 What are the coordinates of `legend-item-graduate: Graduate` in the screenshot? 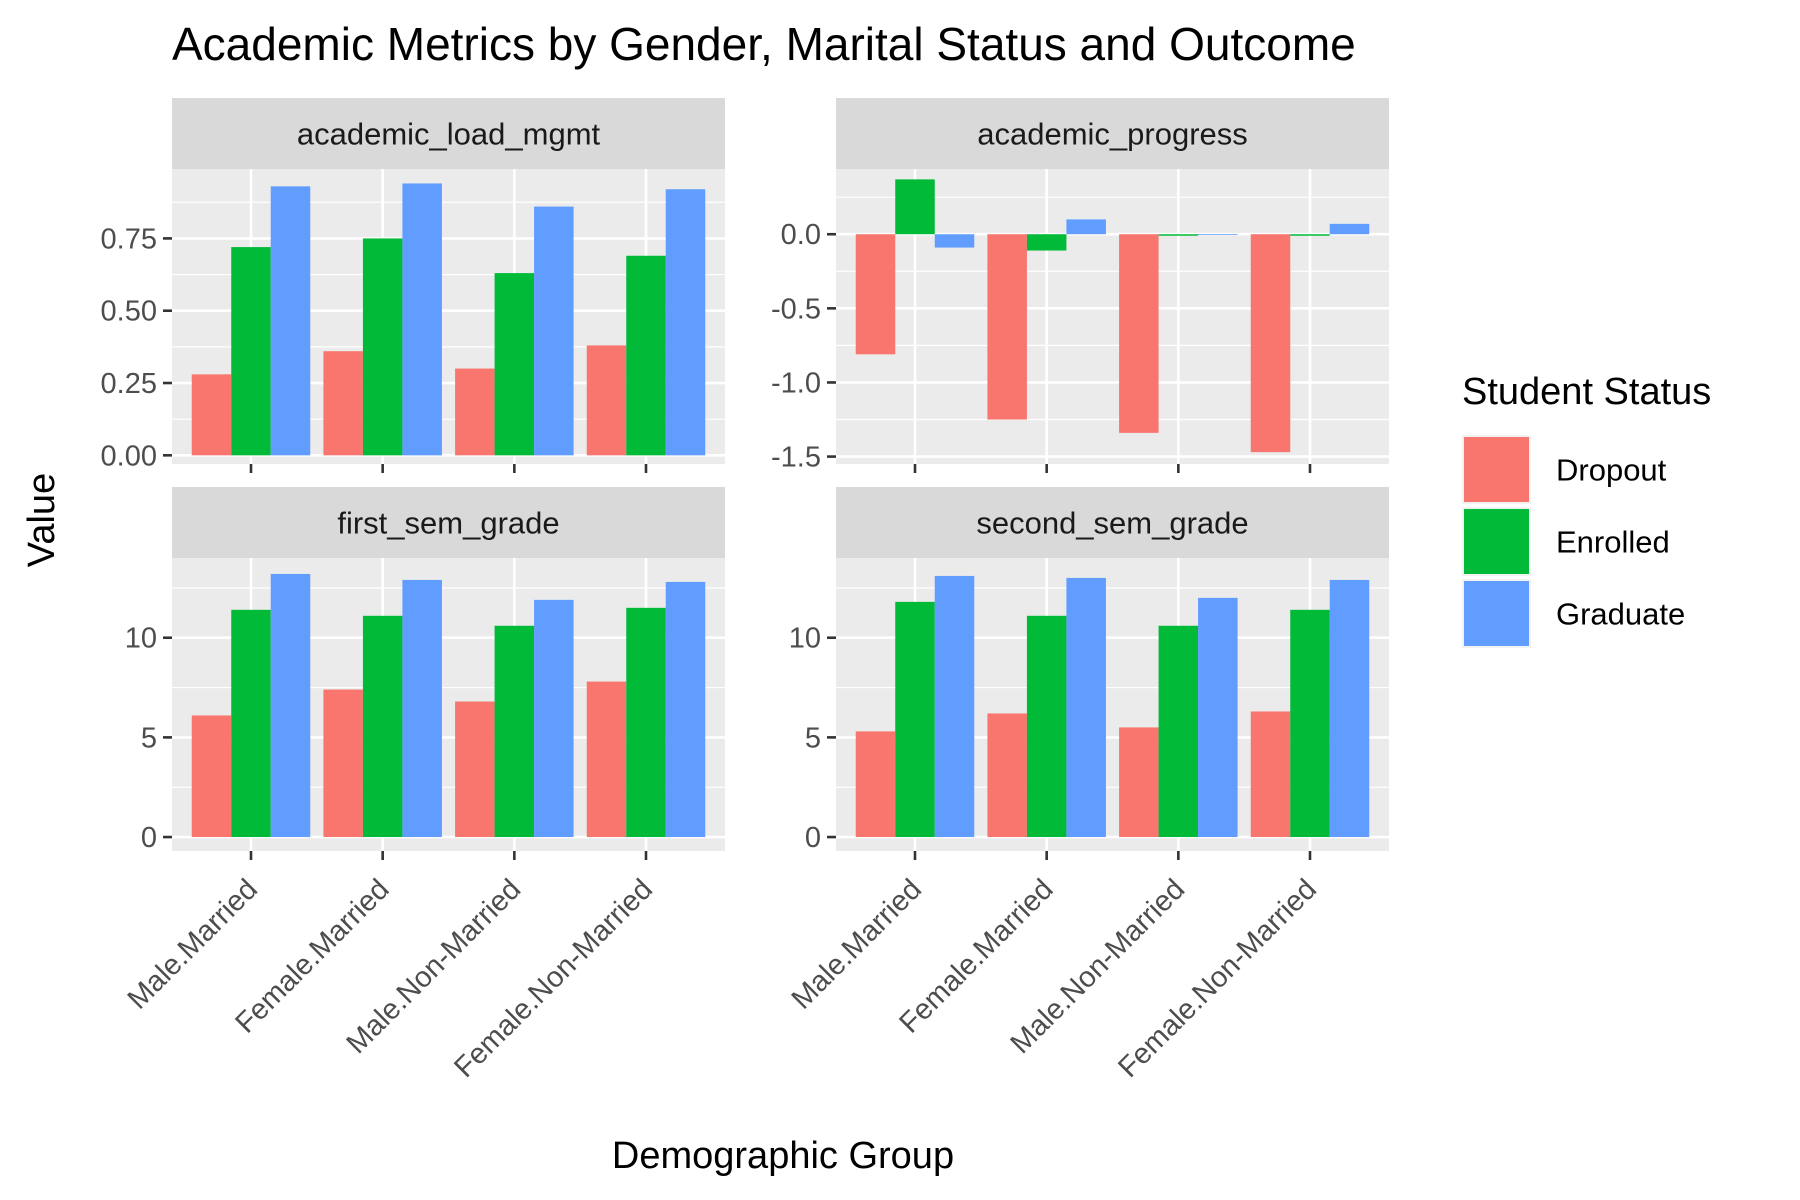 It's located at (1573, 613).